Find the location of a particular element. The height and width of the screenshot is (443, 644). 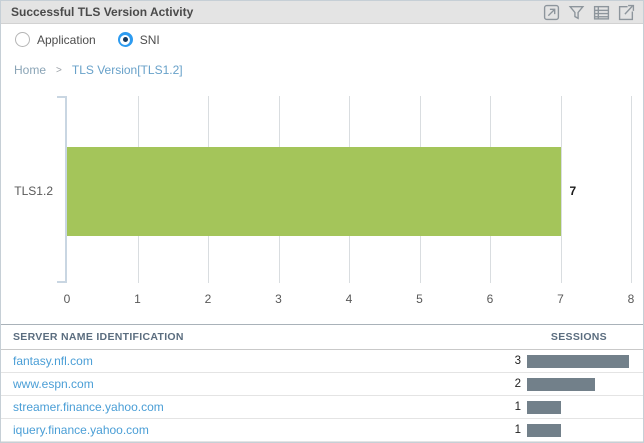

server-name-link: fantasy.nfl.com is located at coordinates (53, 361).